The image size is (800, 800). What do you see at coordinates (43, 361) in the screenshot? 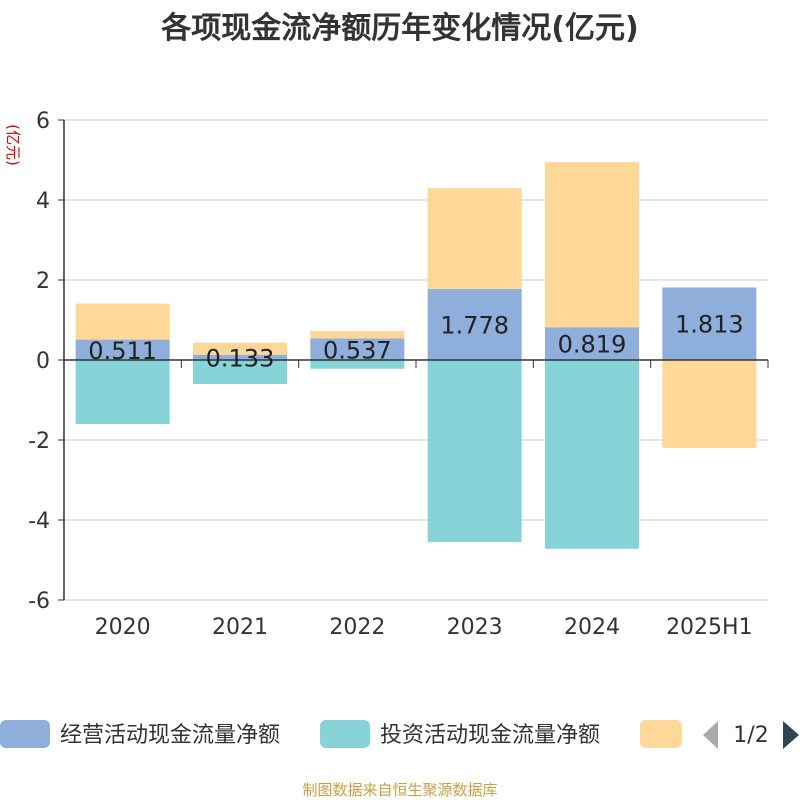
I see `y-tick-label: 0` at bounding box center [43, 361].